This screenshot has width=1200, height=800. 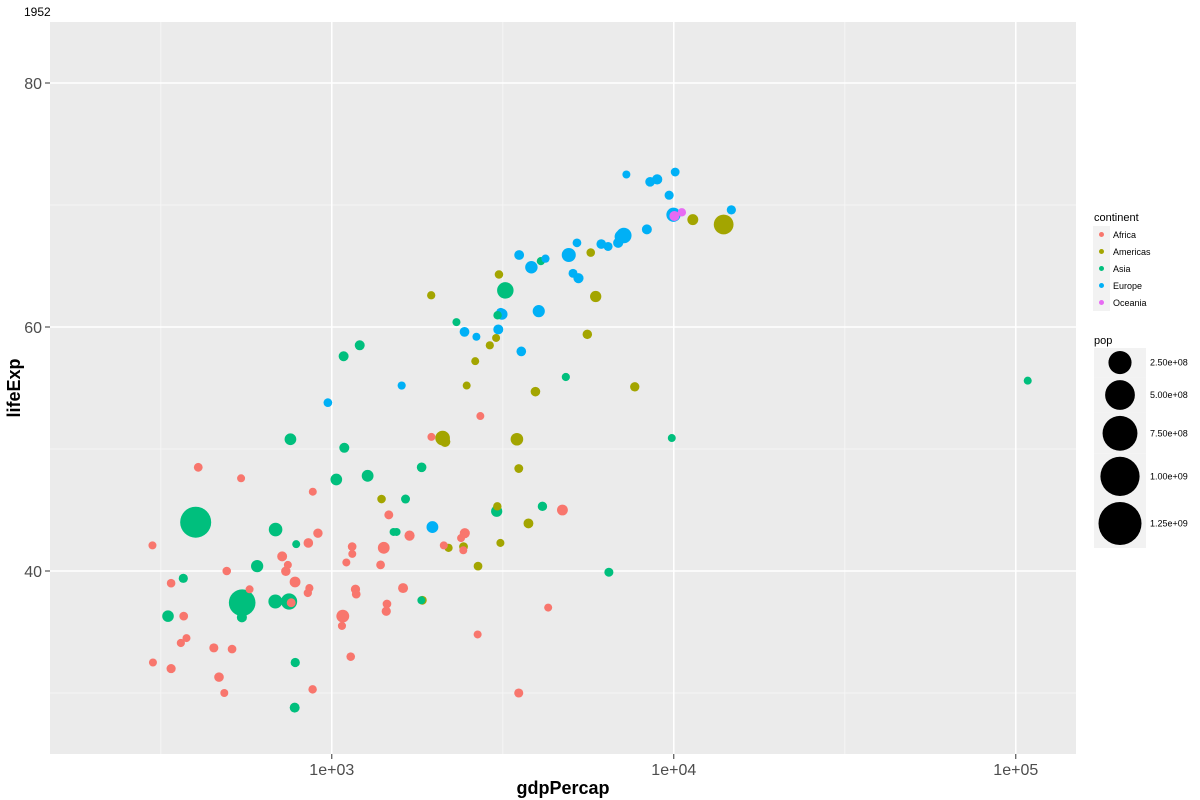 I want to click on legend-size-label: 7.50e+08, so click(x=1169, y=433).